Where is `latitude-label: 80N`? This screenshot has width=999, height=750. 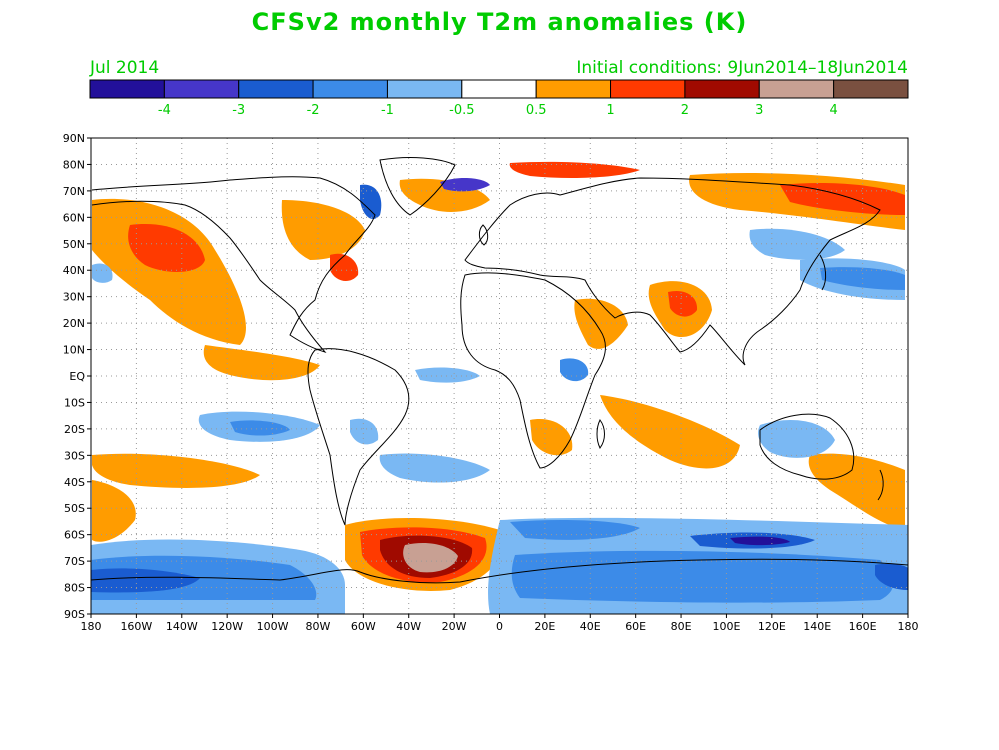 latitude-label: 80N is located at coordinates (74, 164).